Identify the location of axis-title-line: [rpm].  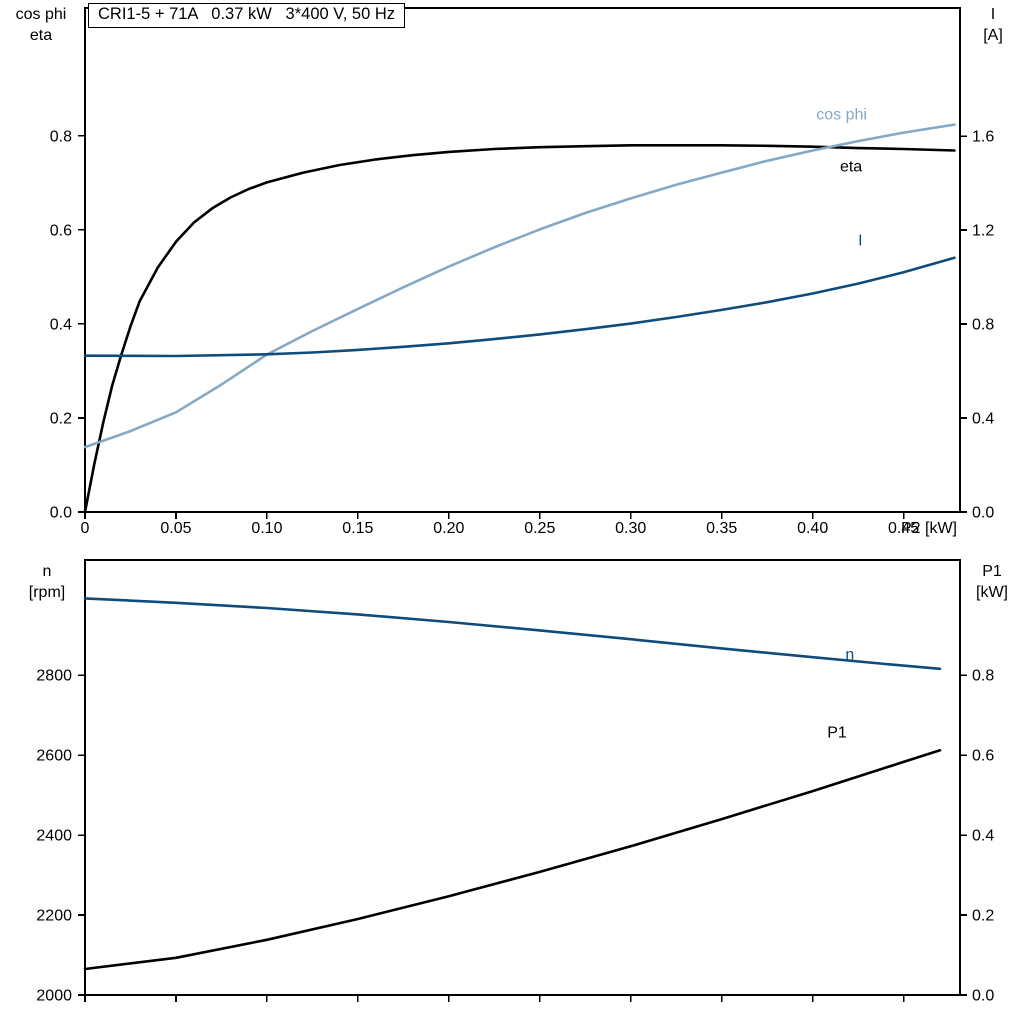
(47, 592).